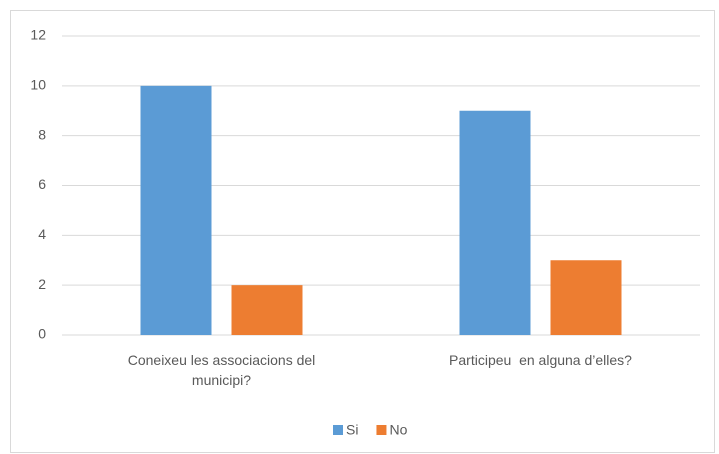 Image resolution: width=719 pixels, height=454 pixels. I want to click on y-tick-label: 0, so click(42, 334).